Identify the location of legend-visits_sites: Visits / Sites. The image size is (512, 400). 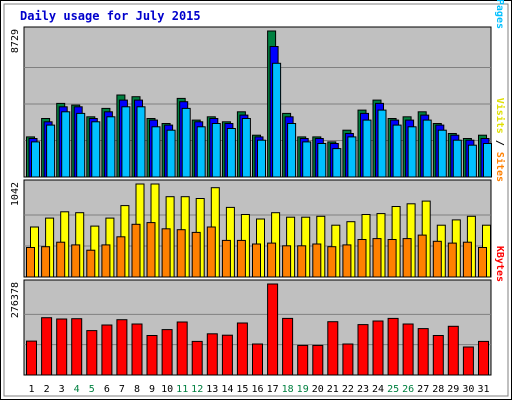
(500, 140).